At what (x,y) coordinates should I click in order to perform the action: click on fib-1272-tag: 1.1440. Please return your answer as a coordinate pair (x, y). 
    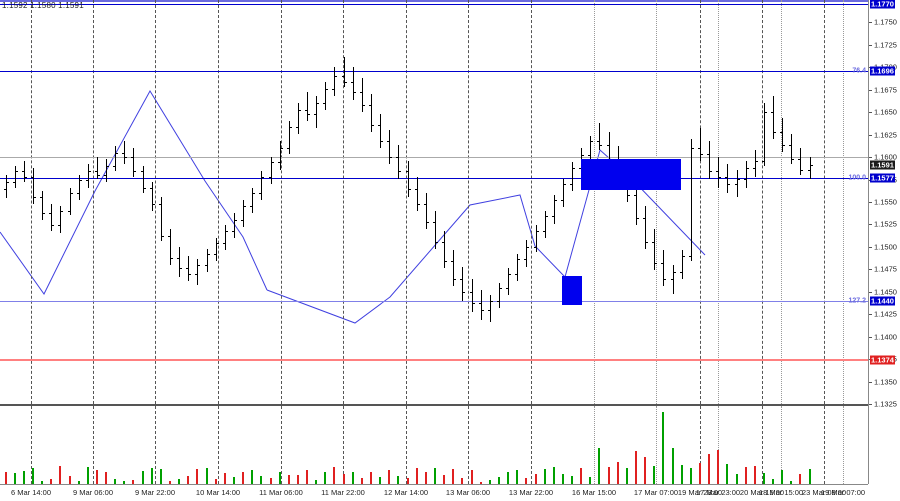
    Looking at the image, I should click on (882, 301).